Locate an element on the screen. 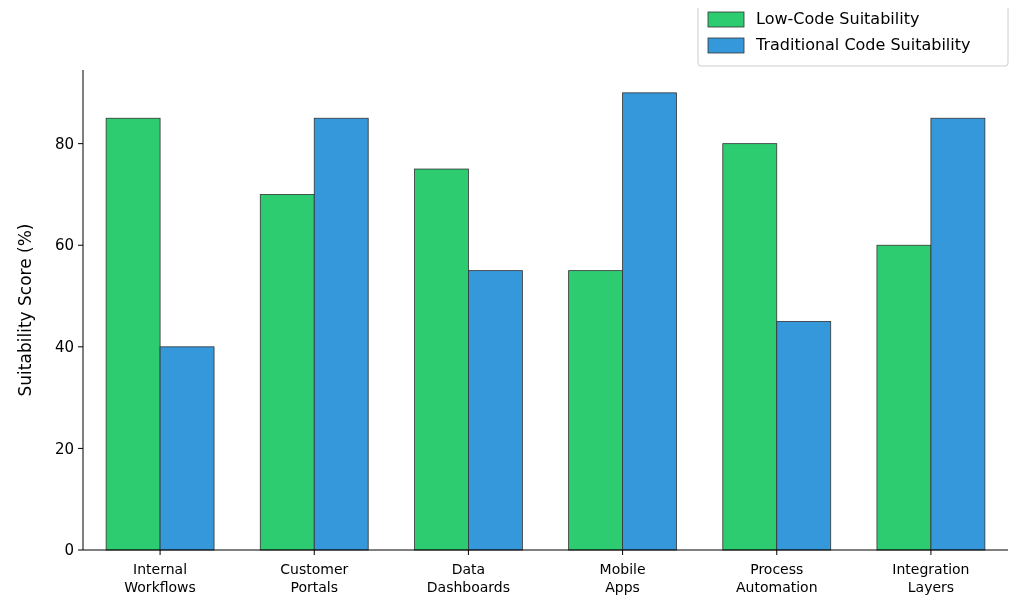  legend-label: Traditional Code Suitability is located at coordinates (863, 44).